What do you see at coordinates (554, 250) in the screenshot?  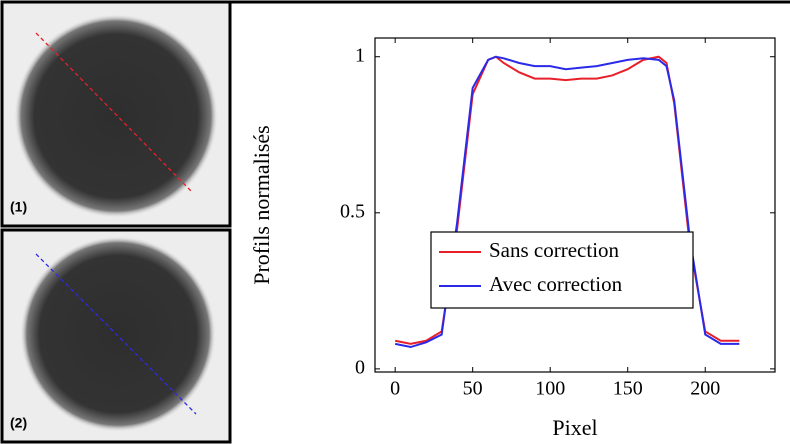 I see `legend-label: Sans correction` at bounding box center [554, 250].